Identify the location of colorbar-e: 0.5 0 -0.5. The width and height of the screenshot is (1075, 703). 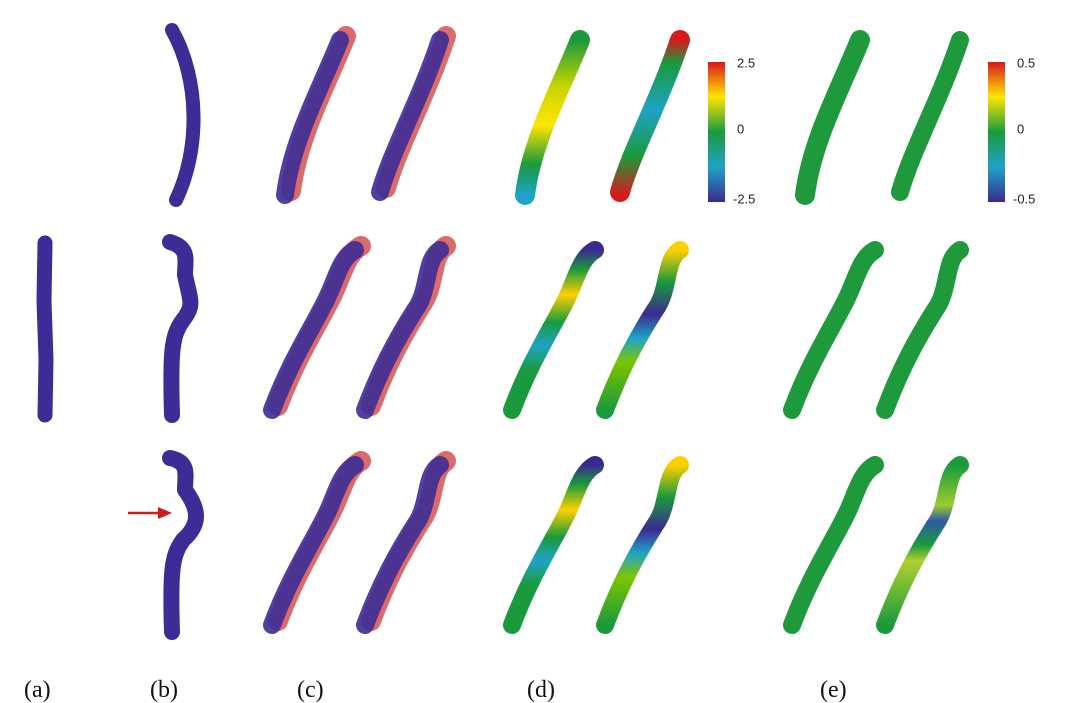
(1011, 130).